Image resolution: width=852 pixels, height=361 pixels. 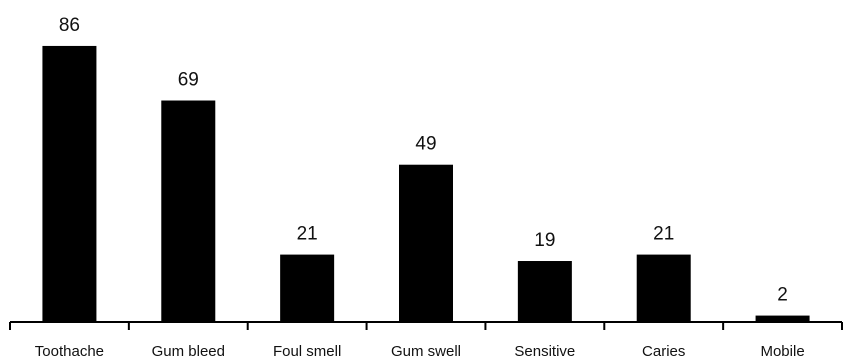 What do you see at coordinates (663, 288) in the screenshot?
I see `bar-caries` at bounding box center [663, 288].